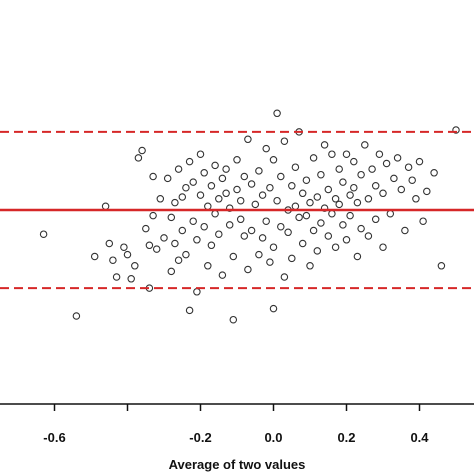 The image size is (474, 474). What do you see at coordinates (237, 464) in the screenshot?
I see `x-axis-title: Average of two values` at bounding box center [237, 464].